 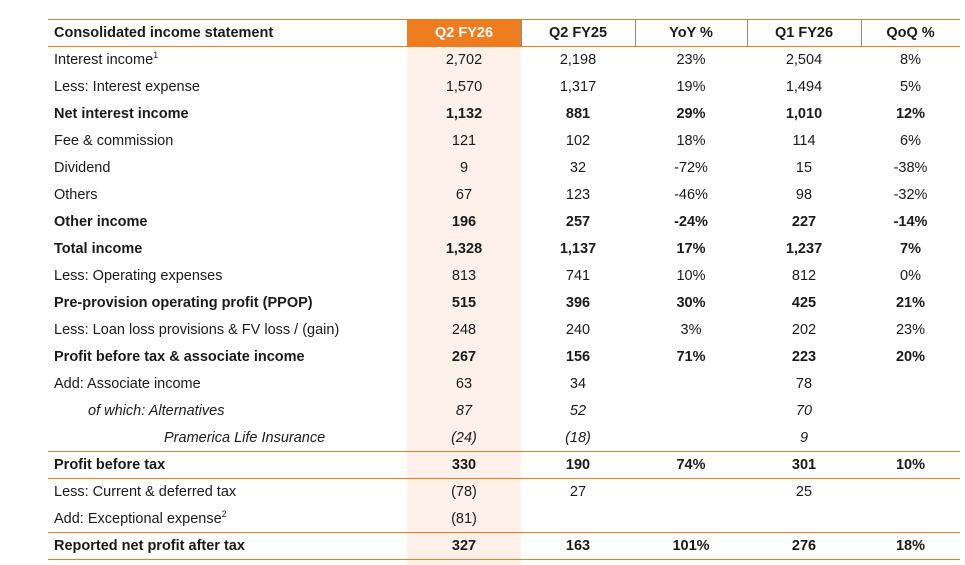 What do you see at coordinates (804, 140) in the screenshot?
I see `cell-q1fy26: 114` at bounding box center [804, 140].